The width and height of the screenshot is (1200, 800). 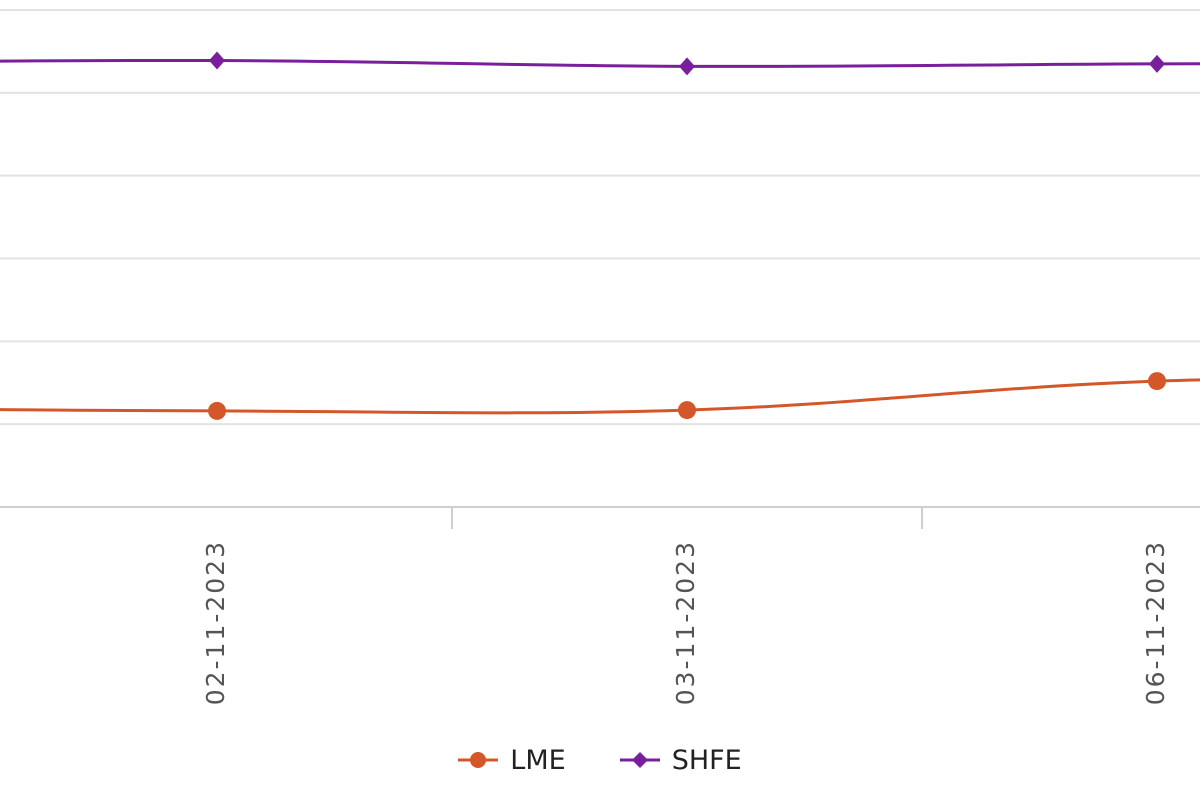 I want to click on series-lme, so click(x=600, y=396).